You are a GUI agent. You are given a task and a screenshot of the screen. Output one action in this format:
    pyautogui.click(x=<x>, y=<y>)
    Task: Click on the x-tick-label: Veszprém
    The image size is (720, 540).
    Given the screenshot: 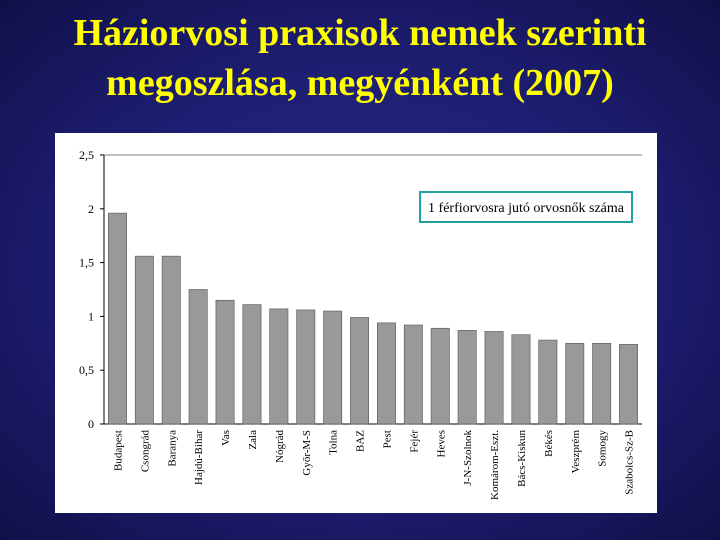 What is the action you would take?
    pyautogui.click(x=576, y=452)
    